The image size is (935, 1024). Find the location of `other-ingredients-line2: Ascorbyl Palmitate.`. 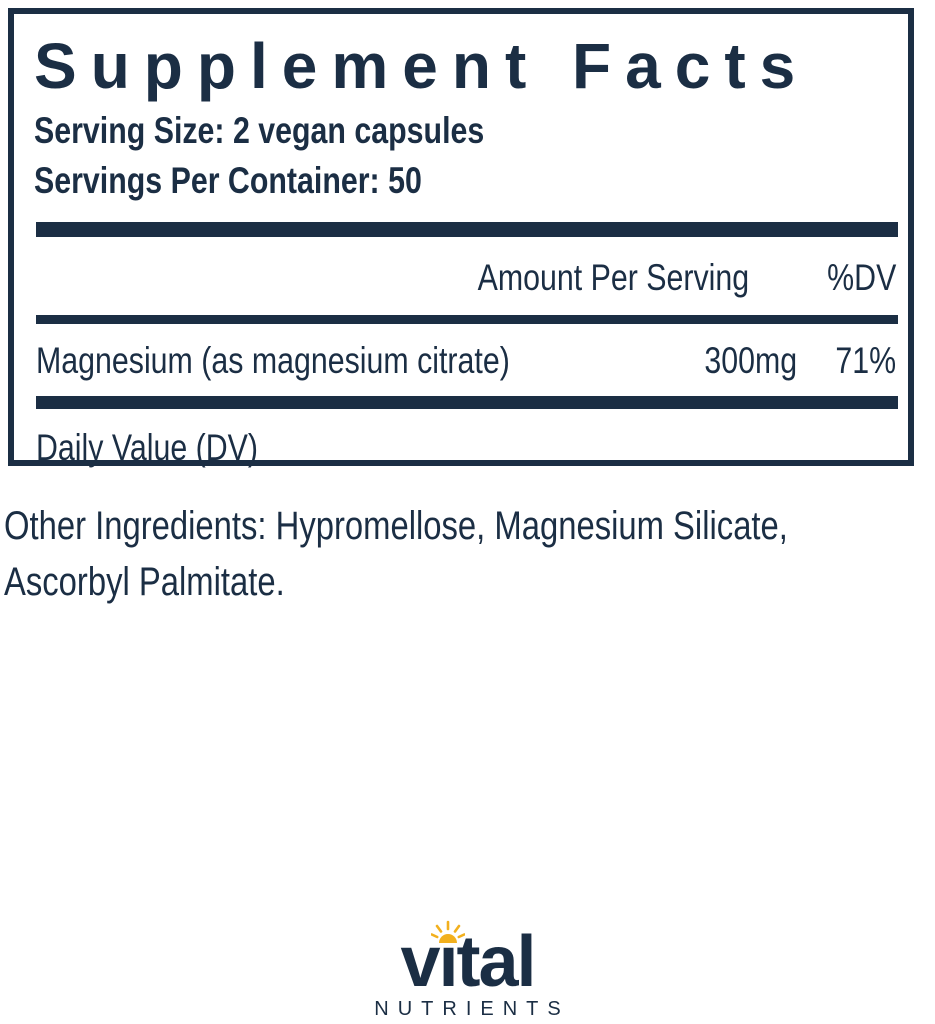

other-ingredients-line2: Ascorbyl Palmitate. is located at coordinates (469, 582).